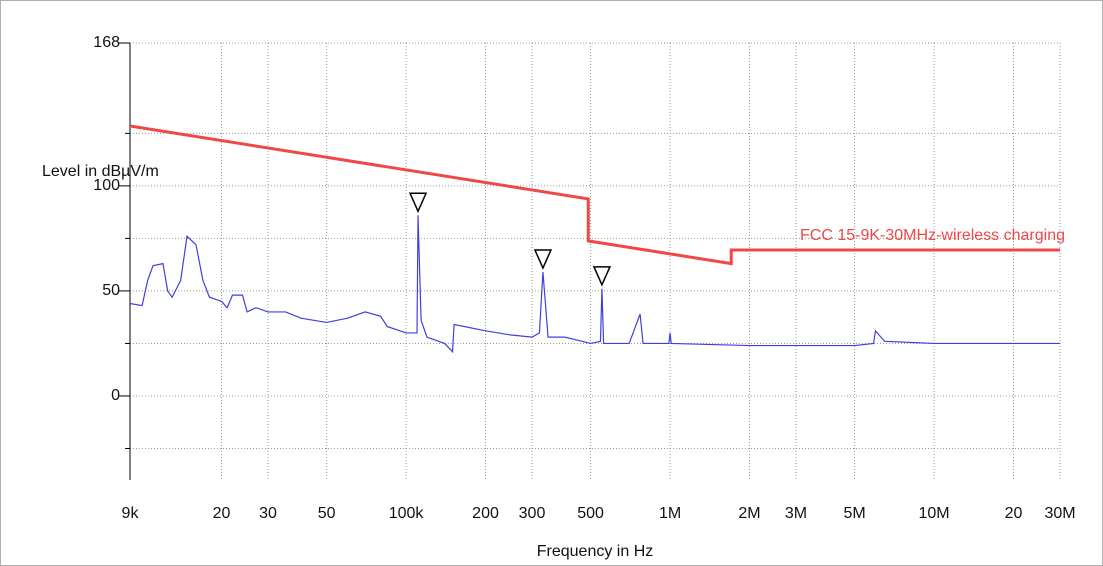 The width and height of the screenshot is (1103, 566). Describe the element at coordinates (485, 513) in the screenshot. I see `x-tick-label: 200` at that location.